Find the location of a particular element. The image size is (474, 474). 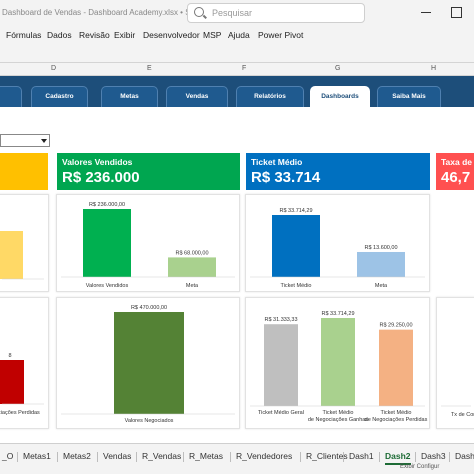

menu-revisao: Revisão is located at coordinates (94, 35).